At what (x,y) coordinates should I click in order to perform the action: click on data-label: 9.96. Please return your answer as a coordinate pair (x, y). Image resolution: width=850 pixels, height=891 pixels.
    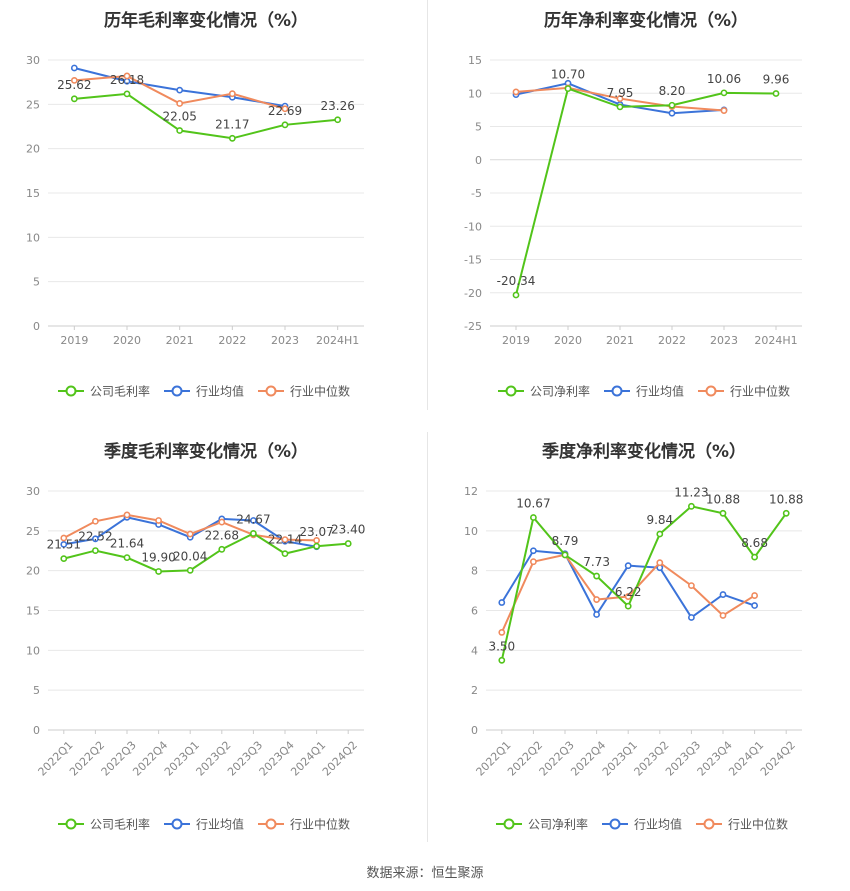
    Looking at the image, I should click on (776, 80).